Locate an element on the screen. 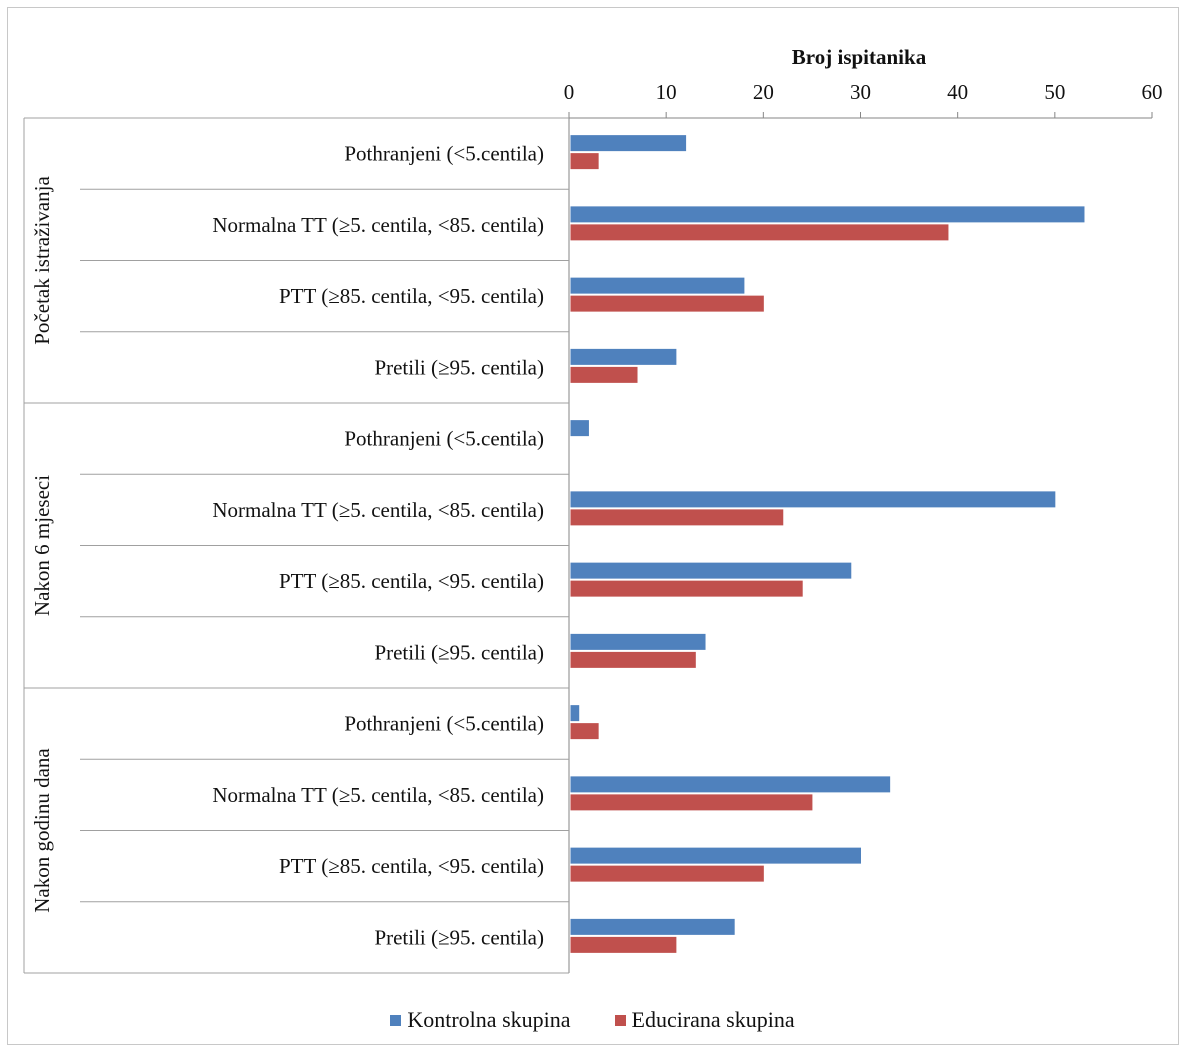 This screenshot has height=1051, width=1185. x-tick-label: 0 is located at coordinates (569, 92).